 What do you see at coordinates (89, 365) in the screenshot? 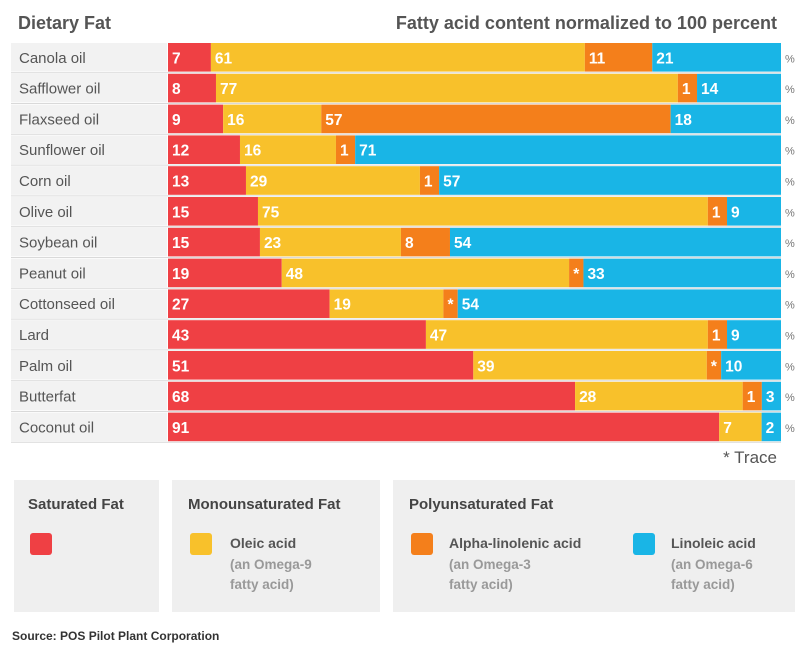
I see `row-label-bg-palm-oil` at bounding box center [89, 365].